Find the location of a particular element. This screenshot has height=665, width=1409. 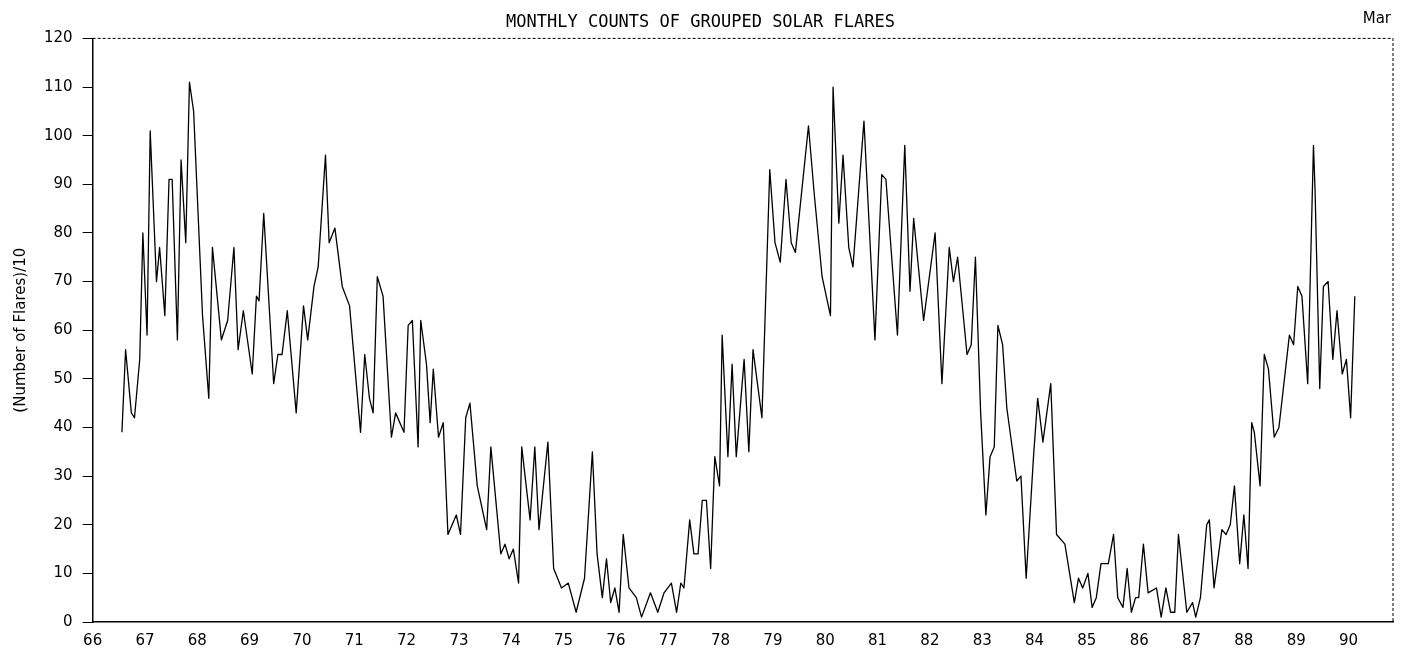

x-tick-label: 70 is located at coordinates (302, 639).